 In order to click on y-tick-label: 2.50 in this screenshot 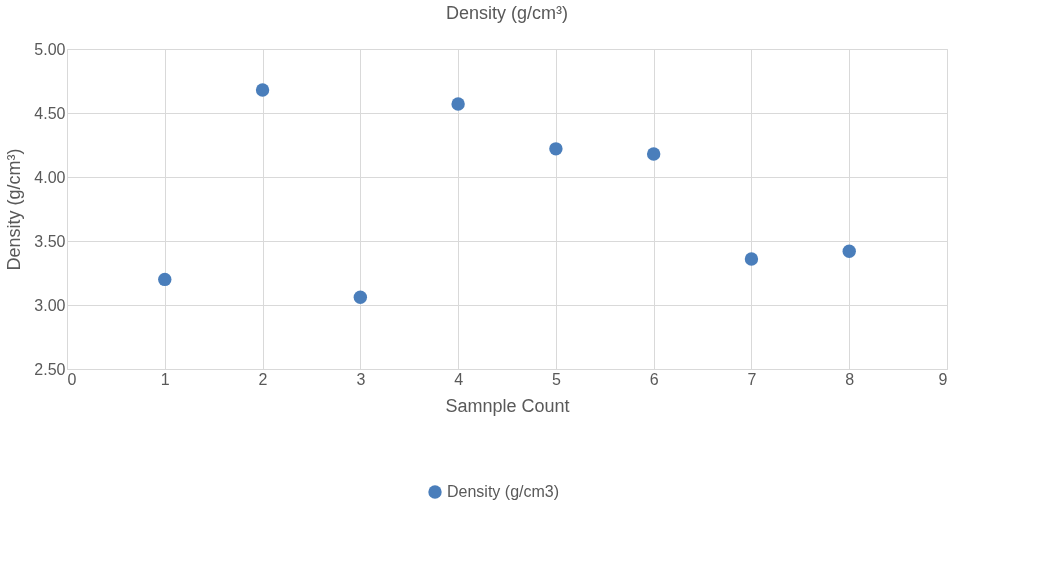, I will do `click(50, 369)`.